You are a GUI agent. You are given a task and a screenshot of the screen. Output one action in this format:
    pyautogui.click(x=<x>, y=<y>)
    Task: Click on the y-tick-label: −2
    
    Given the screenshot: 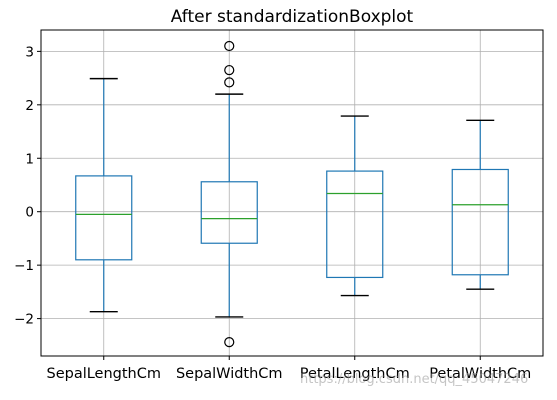 What is the action you would take?
    pyautogui.click(x=24, y=320)
    